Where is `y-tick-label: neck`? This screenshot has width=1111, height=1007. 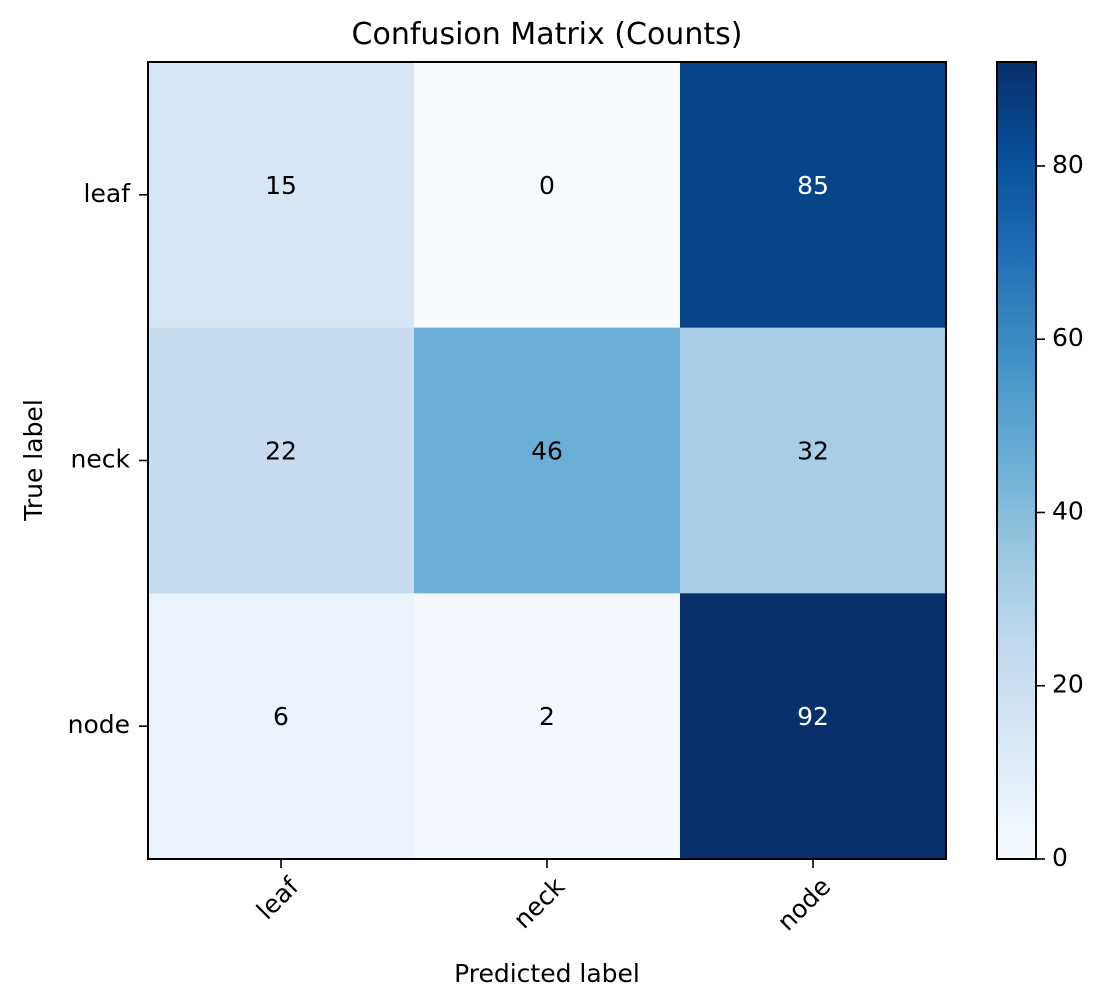 y-tick-label: neck is located at coordinates (101, 459).